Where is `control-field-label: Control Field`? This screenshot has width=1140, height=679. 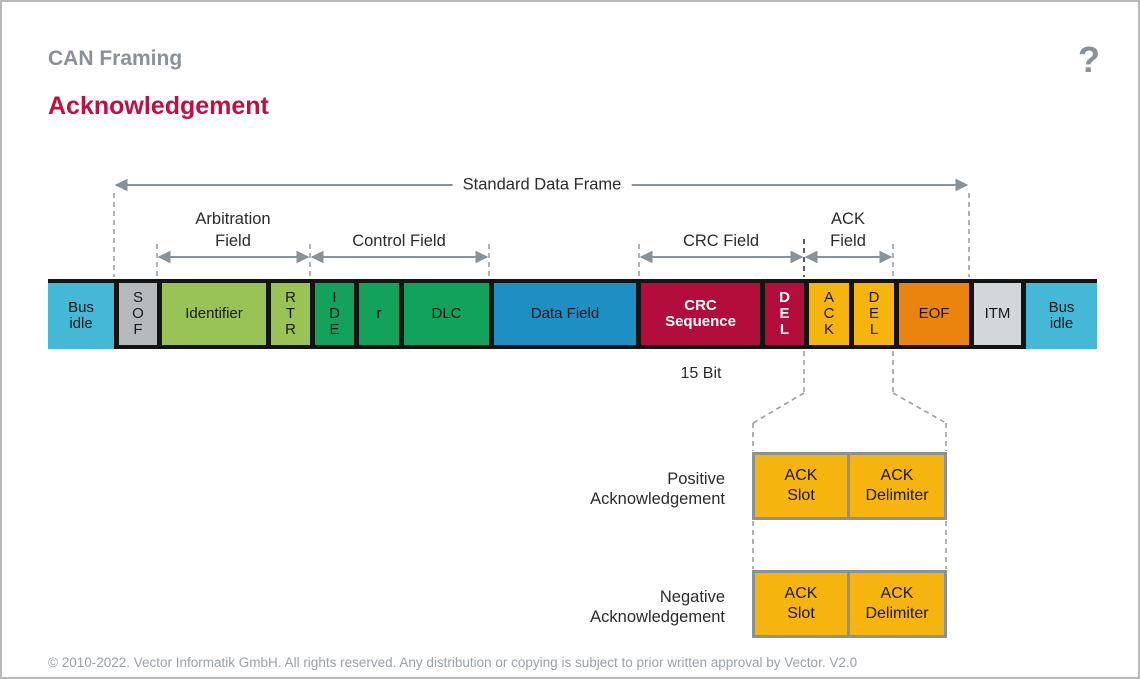 control-field-label: Control Field is located at coordinates (399, 241).